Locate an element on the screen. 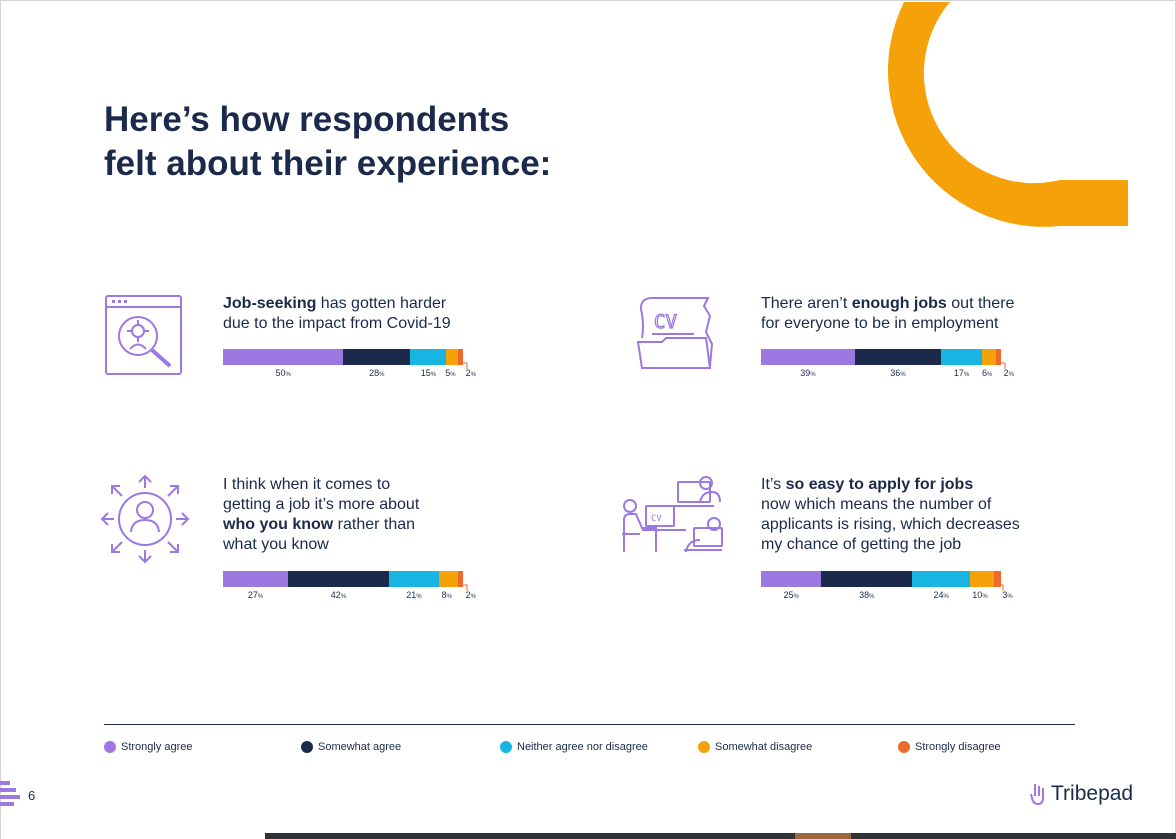  bar-value-label: 10% is located at coordinates (979, 595).